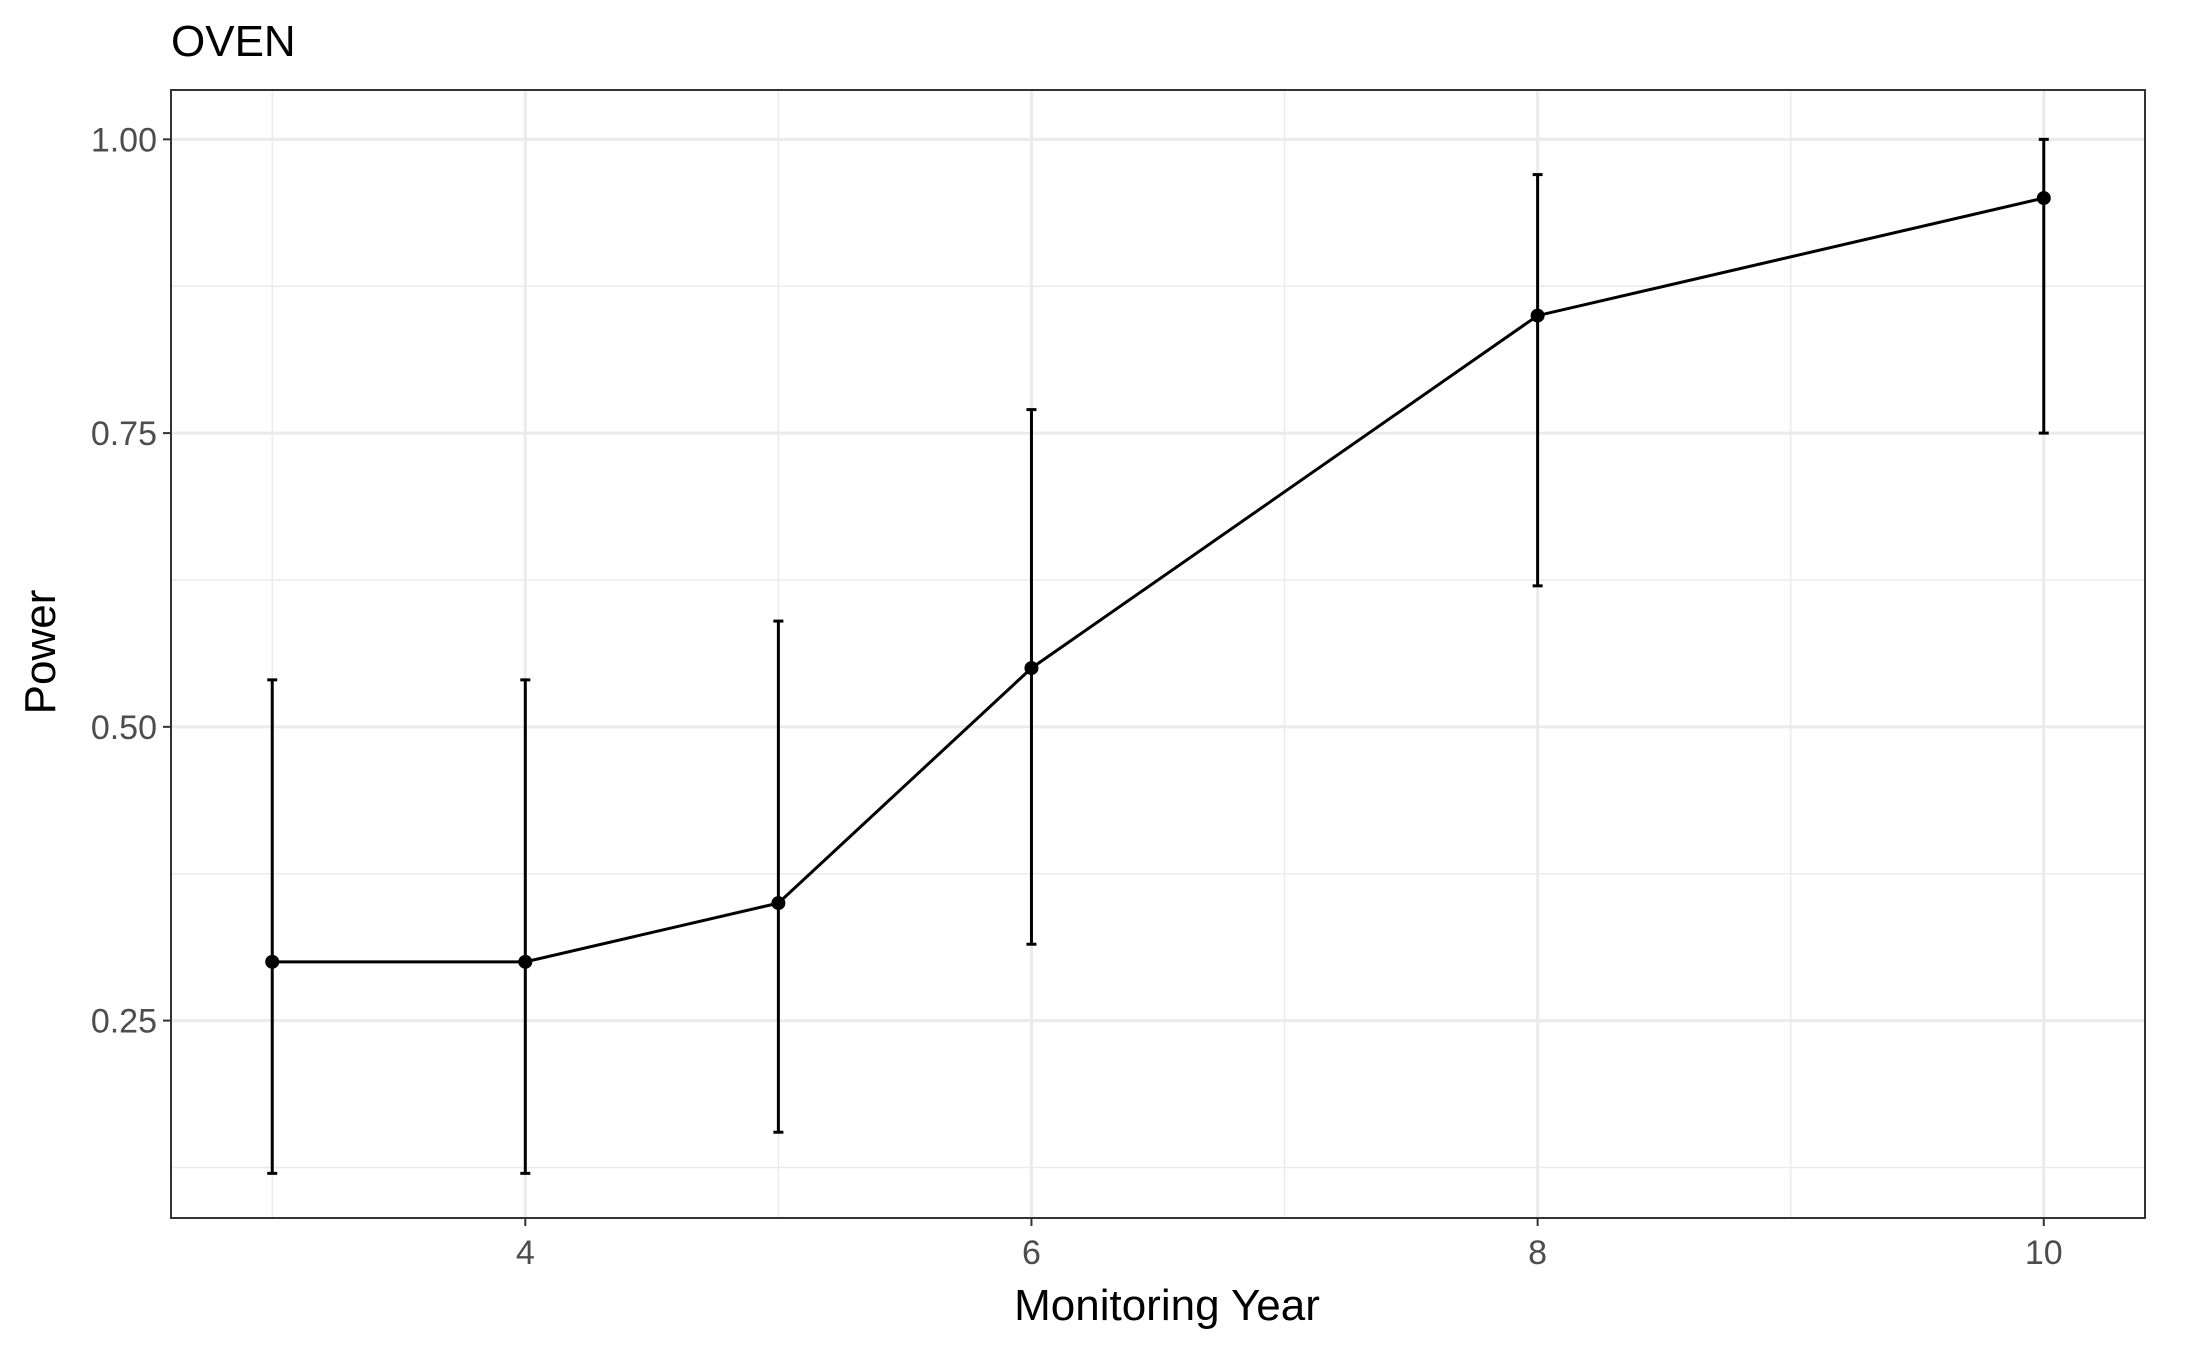  I want to click on y-tick-label: 0.50, so click(124, 728).